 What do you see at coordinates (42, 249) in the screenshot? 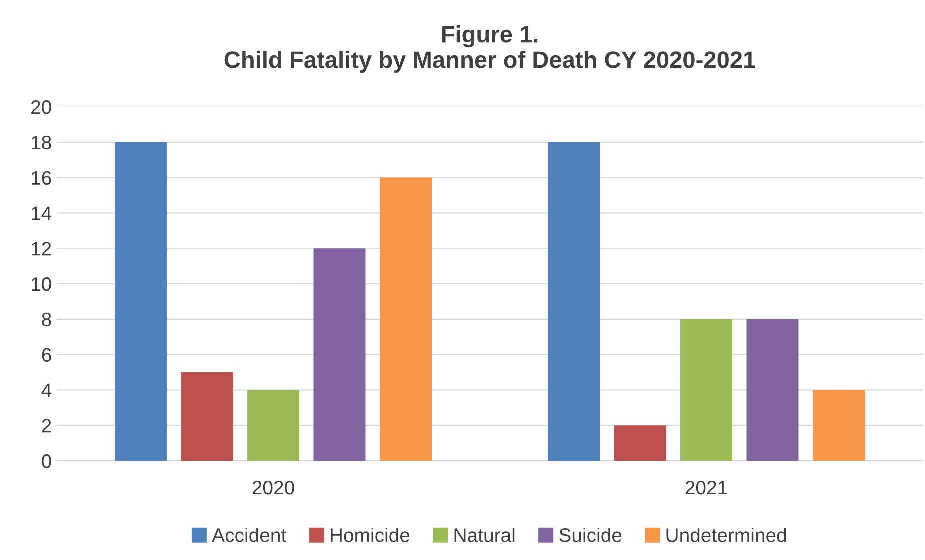
I see `y-tick-label: 12` at bounding box center [42, 249].